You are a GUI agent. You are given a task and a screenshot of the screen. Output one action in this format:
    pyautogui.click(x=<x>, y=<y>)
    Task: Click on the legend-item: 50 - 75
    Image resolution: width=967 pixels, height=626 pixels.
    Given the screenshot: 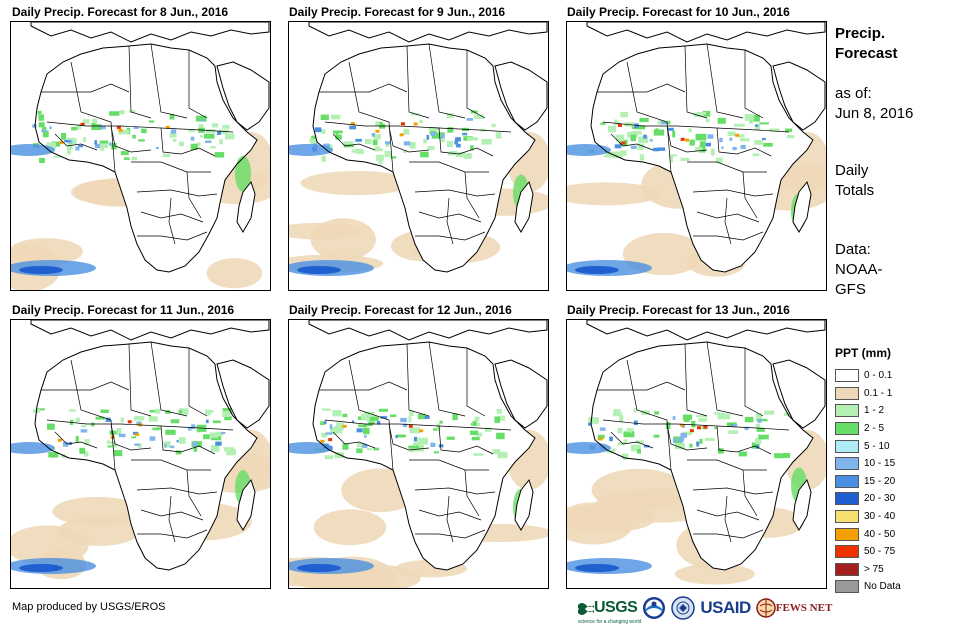 What is the action you would take?
    pyautogui.click(x=868, y=552)
    